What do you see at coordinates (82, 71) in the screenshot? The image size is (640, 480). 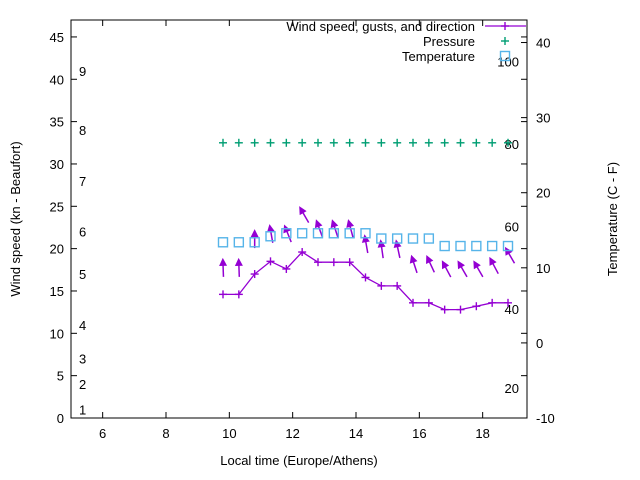 I see `beaufort-label: 9` at bounding box center [82, 71].